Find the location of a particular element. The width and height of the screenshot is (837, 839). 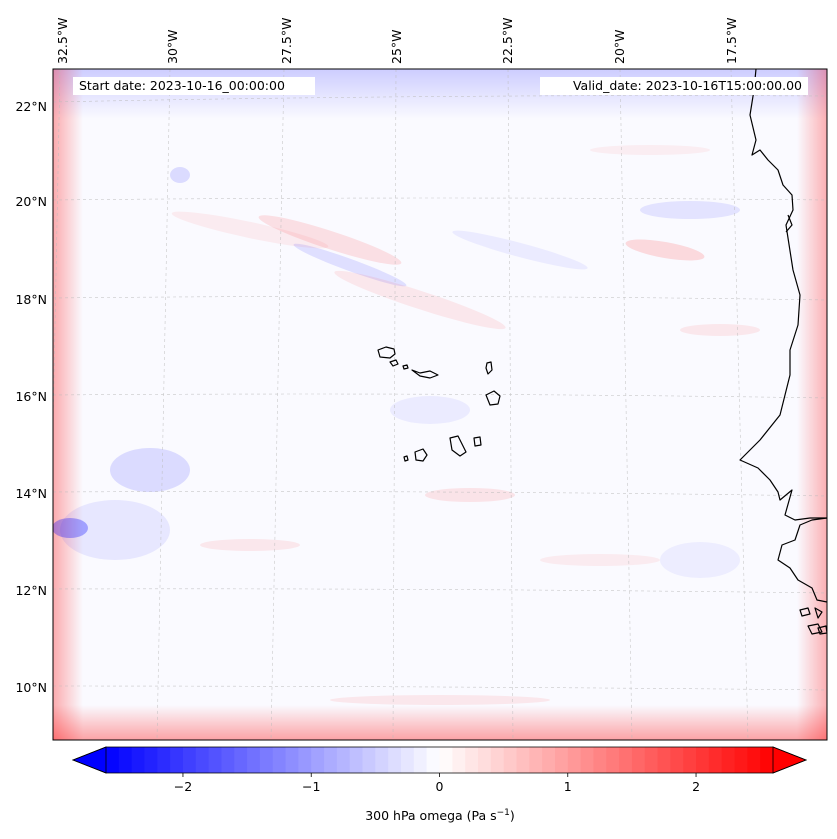

island-boa-vista is located at coordinates (493, 398).